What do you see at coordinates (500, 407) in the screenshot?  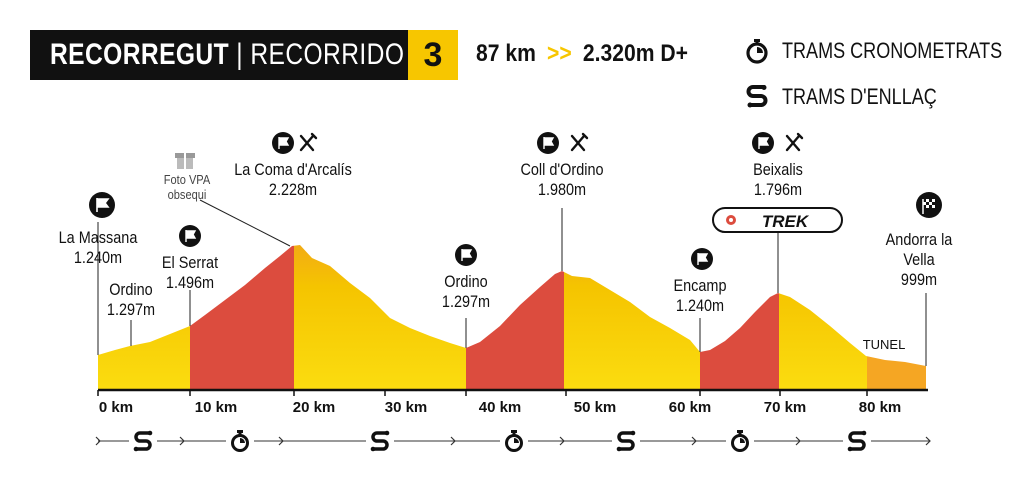 I see `tick-label: 40 km` at bounding box center [500, 407].